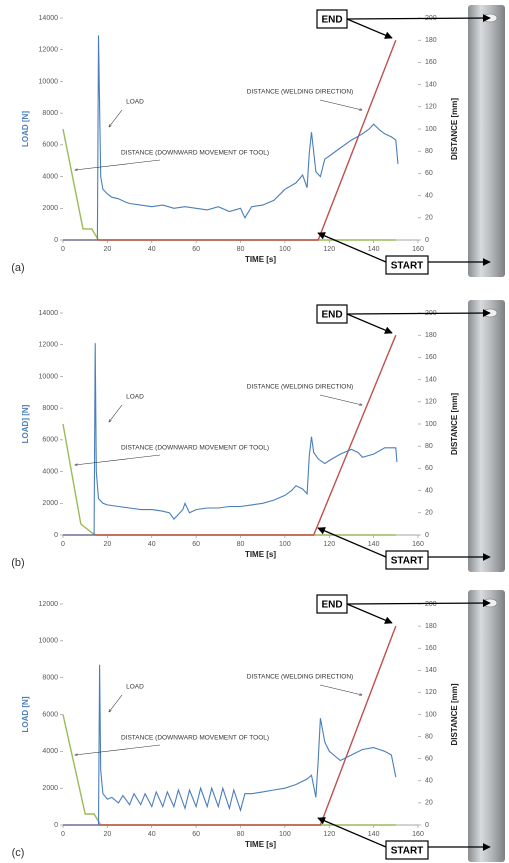  What do you see at coordinates (49, 18) in the screenshot?
I see `y-tick-label: 14000` at bounding box center [49, 18].